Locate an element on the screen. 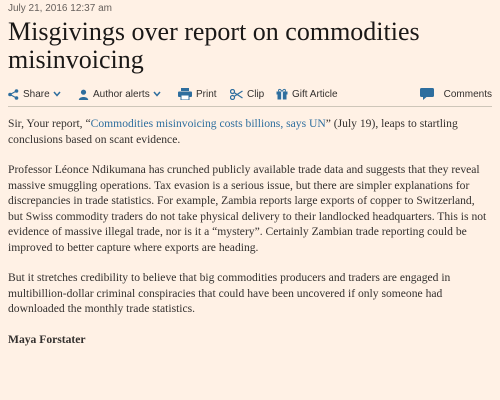 The image size is (500, 400). article-toolbar: Share Author alerts Print Clip is located at coordinates (250, 94).